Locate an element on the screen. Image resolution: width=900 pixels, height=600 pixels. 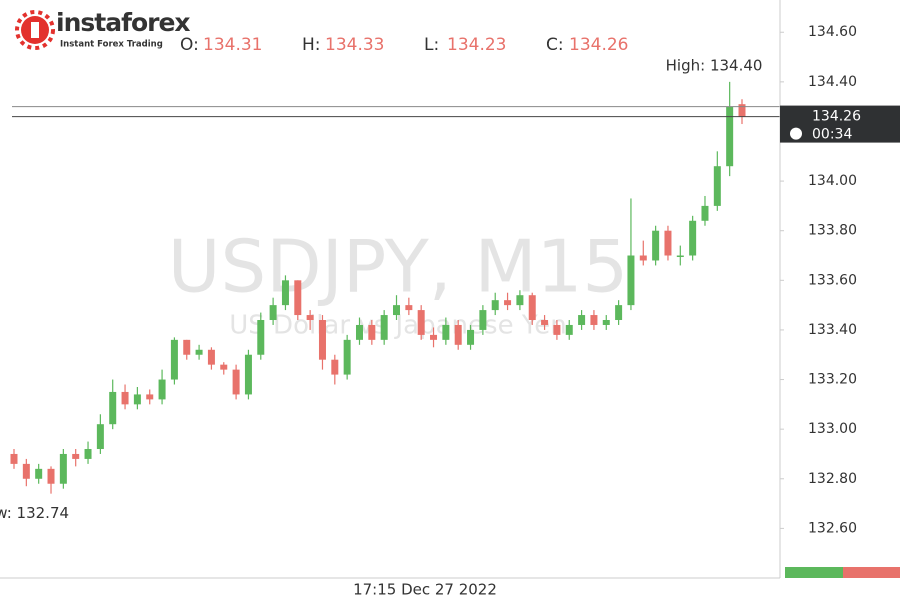
y-tick-label: 133.80 is located at coordinates (832, 231).